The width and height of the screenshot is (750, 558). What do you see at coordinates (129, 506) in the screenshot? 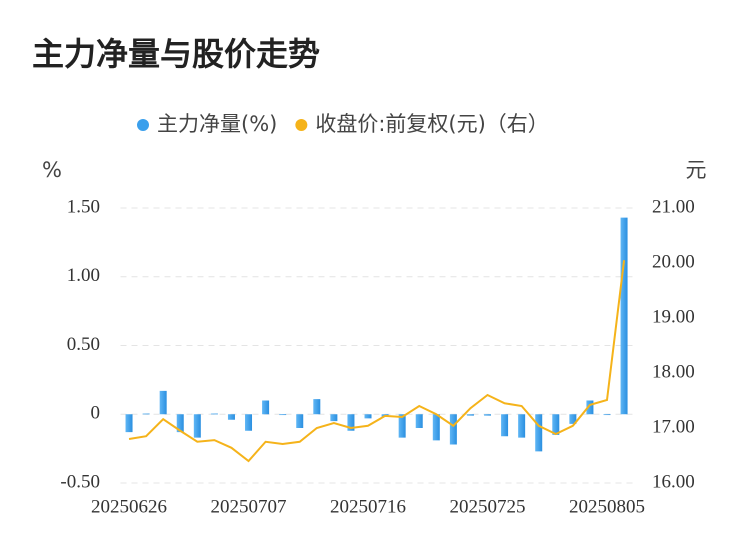
I see `x-tick-label: 20250626` at bounding box center [129, 506].